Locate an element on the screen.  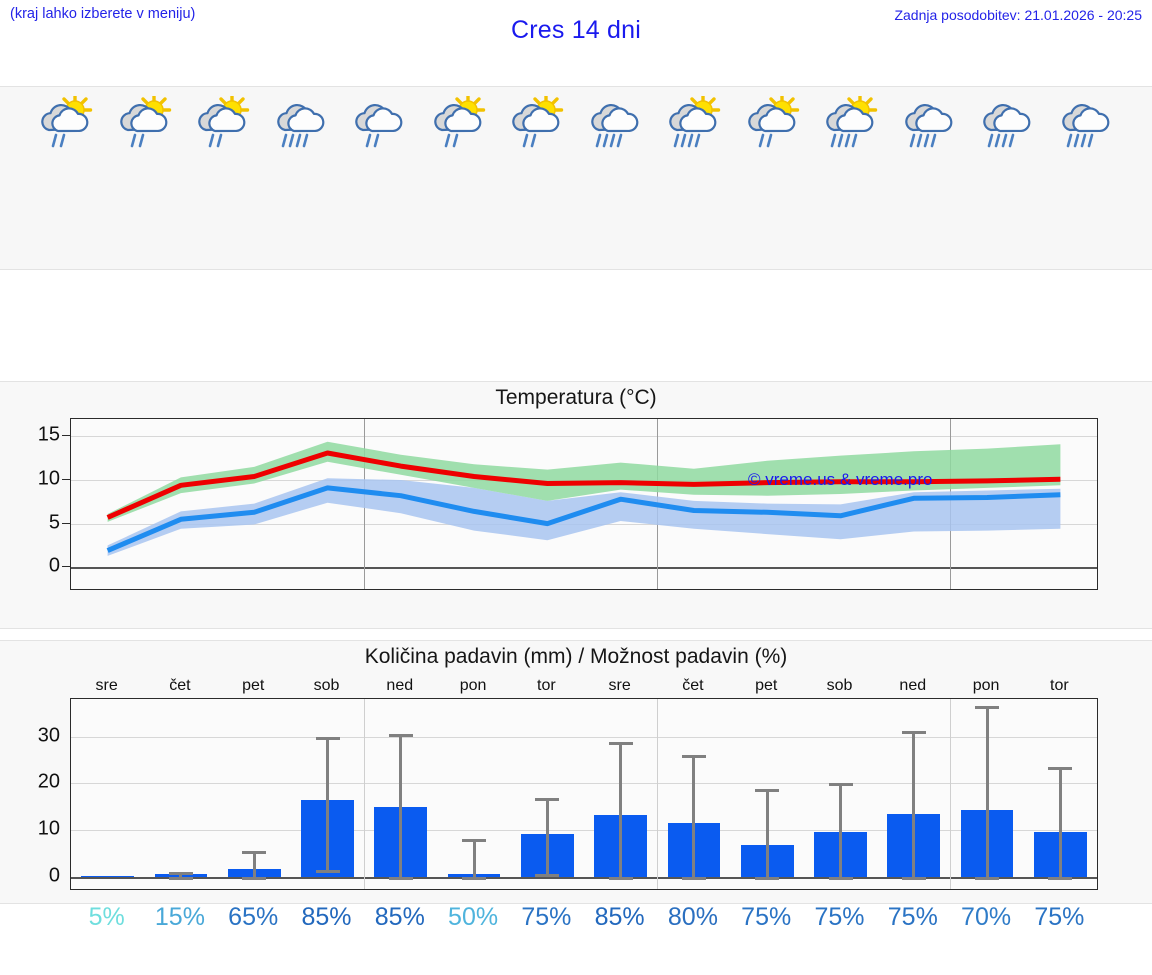
sun-cloud-rain-icon is located at coordinates (852, 122).